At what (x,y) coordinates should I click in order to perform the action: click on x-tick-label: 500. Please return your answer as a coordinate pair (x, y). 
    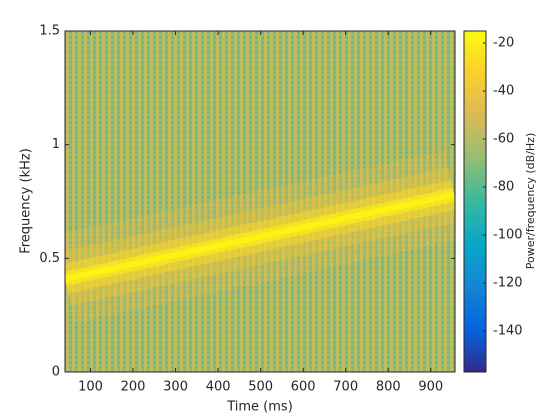
    Looking at the image, I should click on (260, 387).